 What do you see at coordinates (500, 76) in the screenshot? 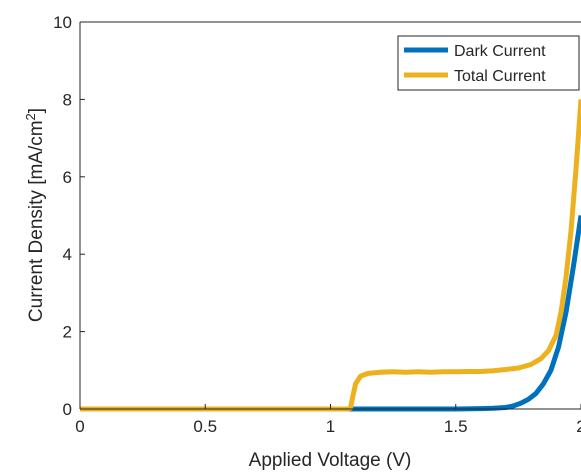
I see `legend-label-total-current: Total Current` at bounding box center [500, 76].